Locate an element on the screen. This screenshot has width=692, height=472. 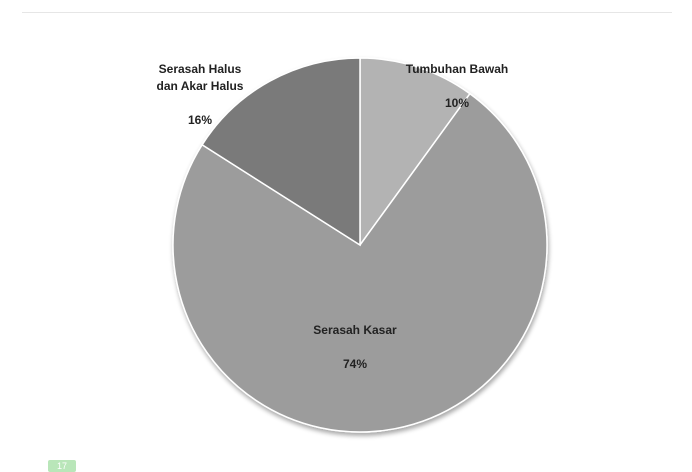
slice-percent: 74% is located at coordinates (355, 364).